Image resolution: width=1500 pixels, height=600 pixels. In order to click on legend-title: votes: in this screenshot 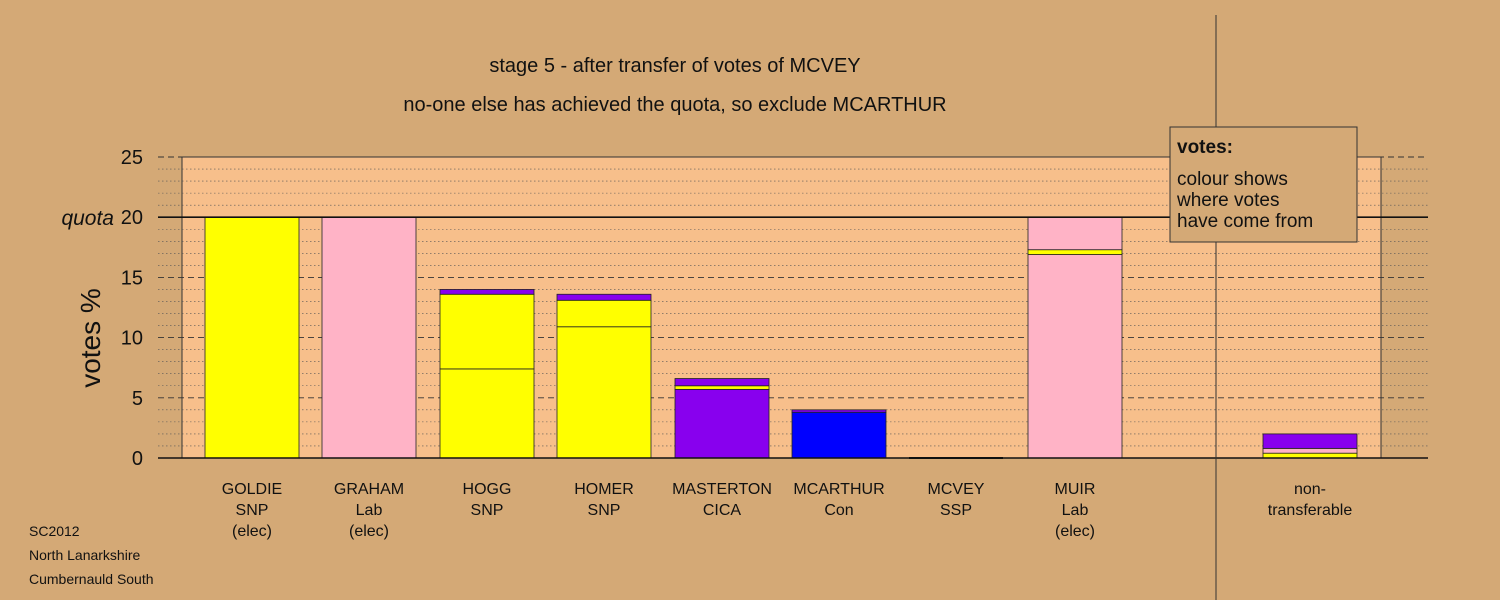, I will do `click(1205, 147)`.